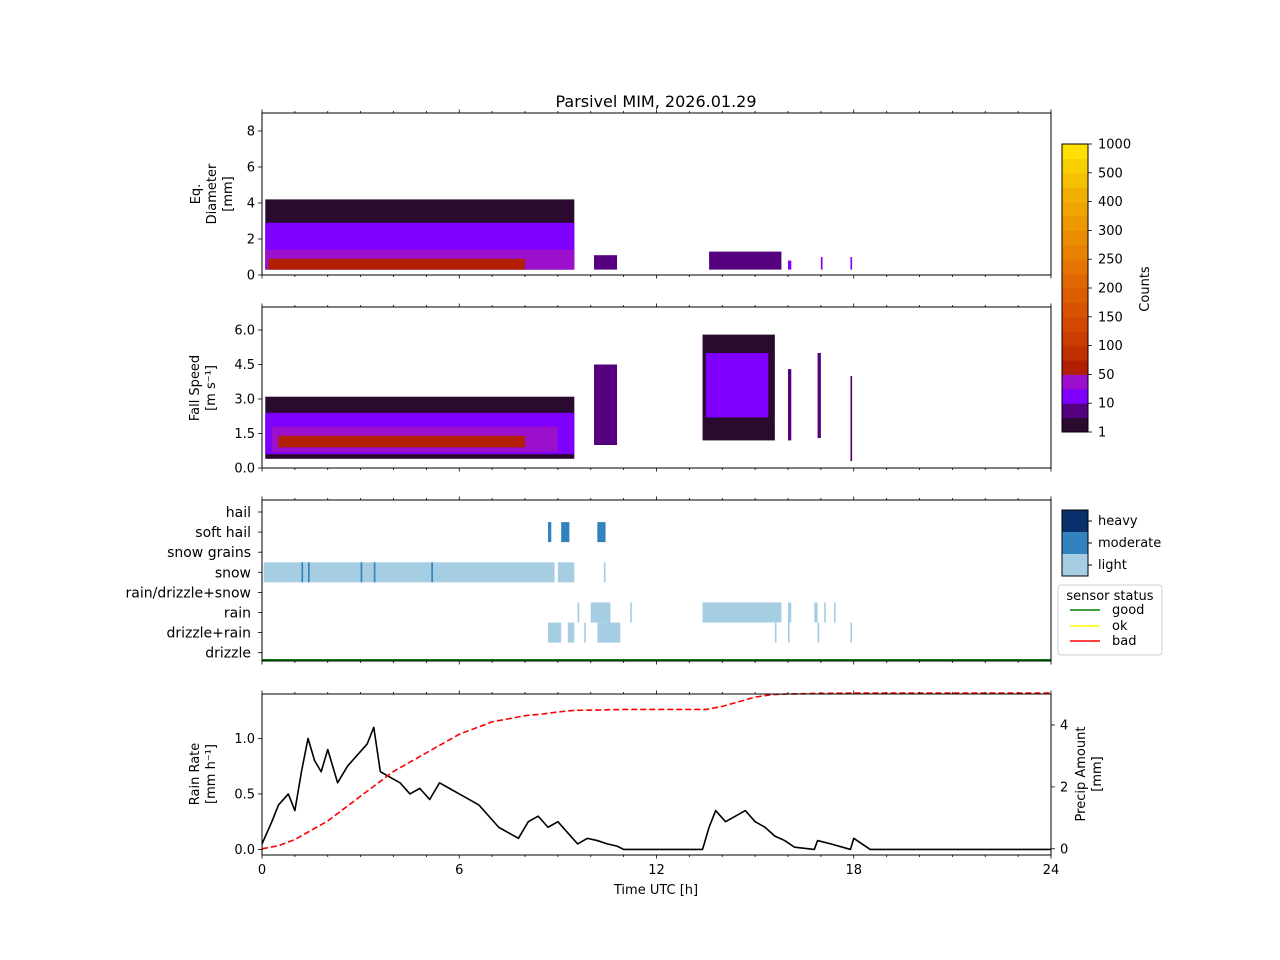 Image resolution: width=1280 pixels, height=960 pixels. What do you see at coordinates (244, 331) in the screenshot?
I see `fallspeed-ytick-label-4: 6.0` at bounding box center [244, 331].